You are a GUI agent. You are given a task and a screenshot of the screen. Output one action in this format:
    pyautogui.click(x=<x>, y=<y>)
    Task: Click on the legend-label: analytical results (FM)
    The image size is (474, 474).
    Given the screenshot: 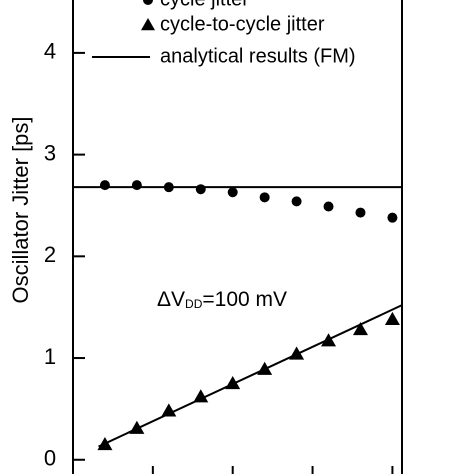 What is the action you would take?
    pyautogui.click(x=258, y=56)
    